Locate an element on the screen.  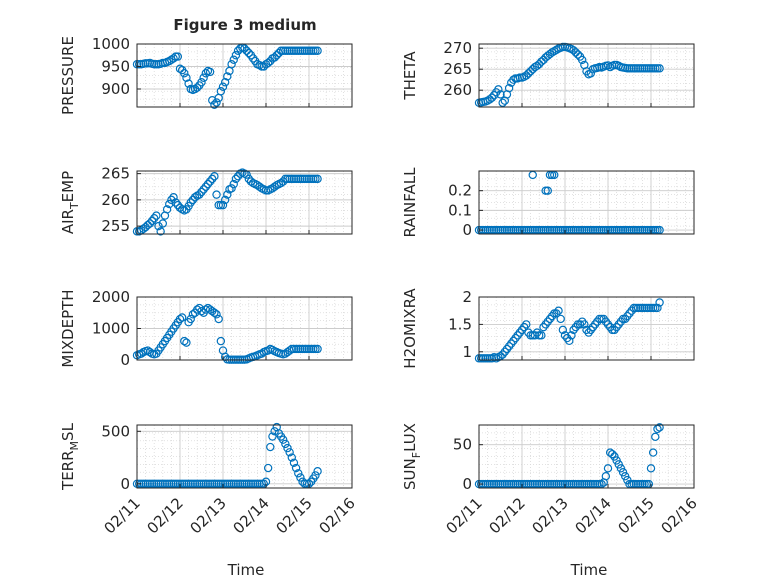
subplot-2: 260 265 270 THETA is located at coordinates (548, 73).